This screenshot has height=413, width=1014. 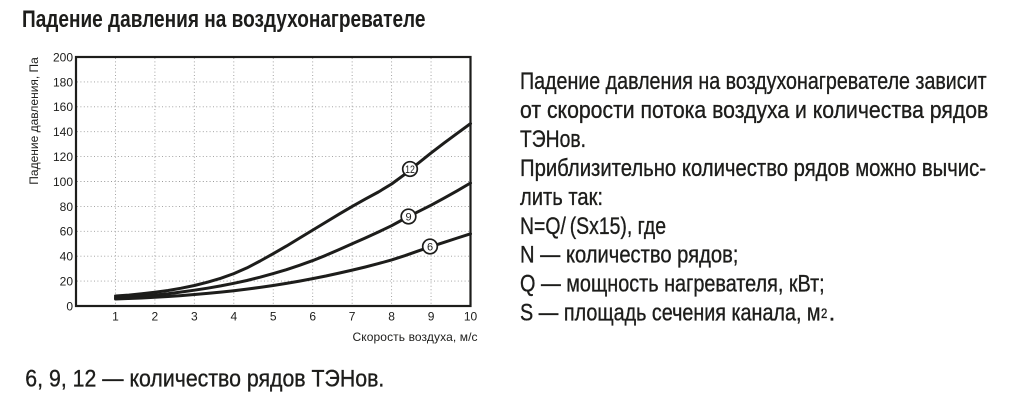 I want to click on svg-text: 0, so click(x=69, y=306).